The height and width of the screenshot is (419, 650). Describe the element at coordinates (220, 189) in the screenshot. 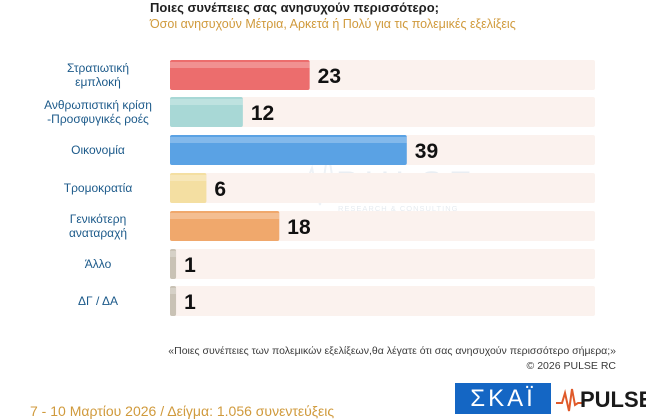

I see `value-label: 6` at that location.